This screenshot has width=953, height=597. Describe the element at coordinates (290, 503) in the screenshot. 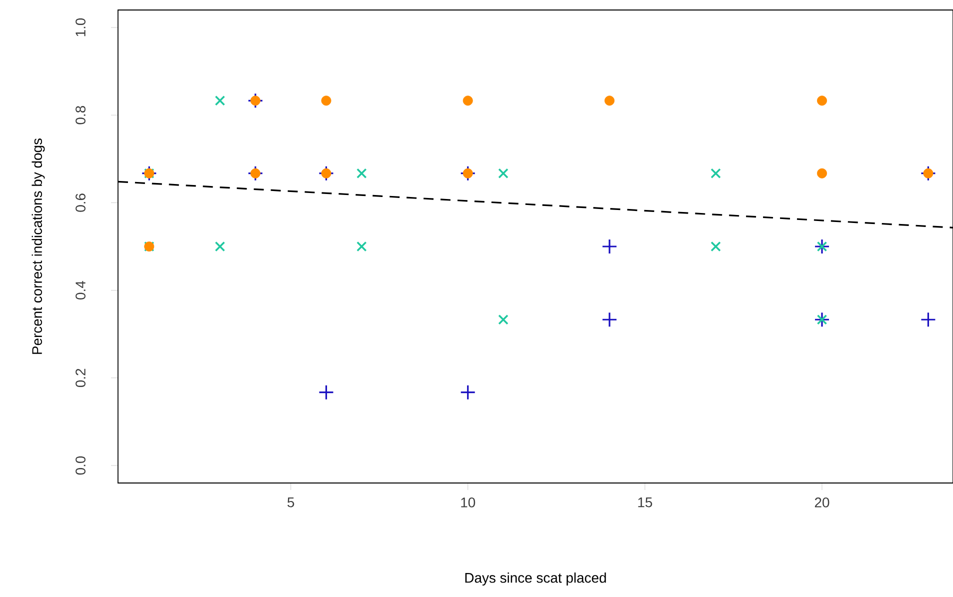

I see `x-tick-label: 5` at that location.